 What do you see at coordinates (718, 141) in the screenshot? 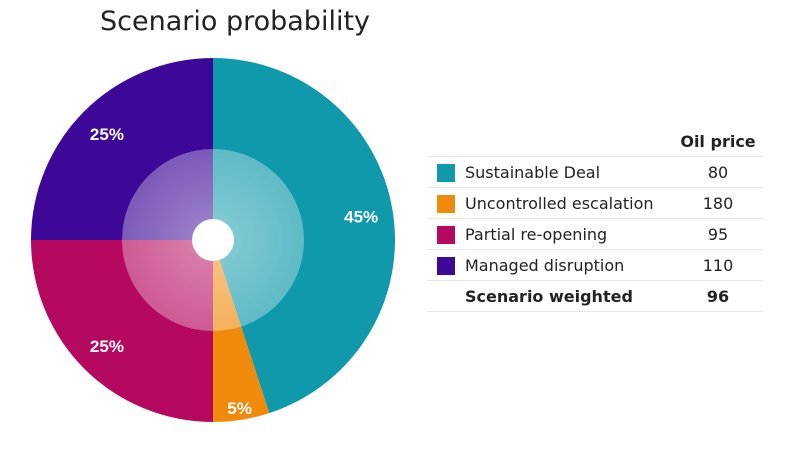
I see `oil-price-header: Oil price` at bounding box center [718, 141].